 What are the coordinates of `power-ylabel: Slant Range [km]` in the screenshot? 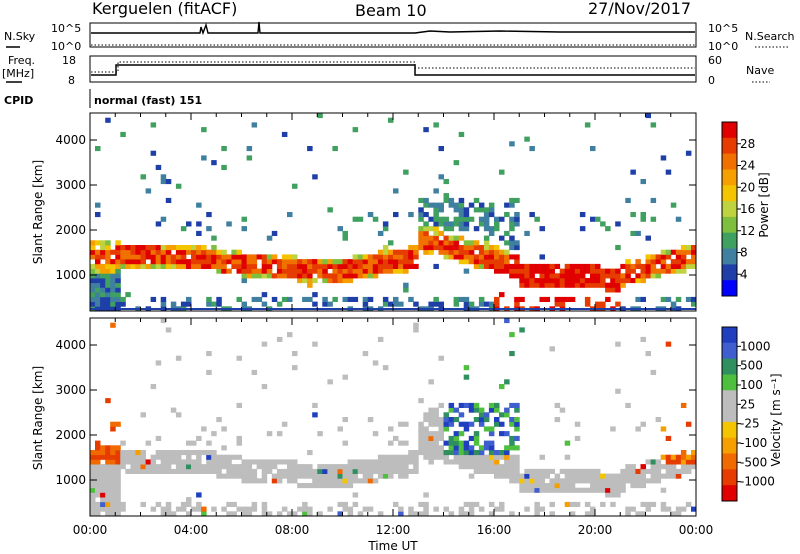 It's located at (38, 212).